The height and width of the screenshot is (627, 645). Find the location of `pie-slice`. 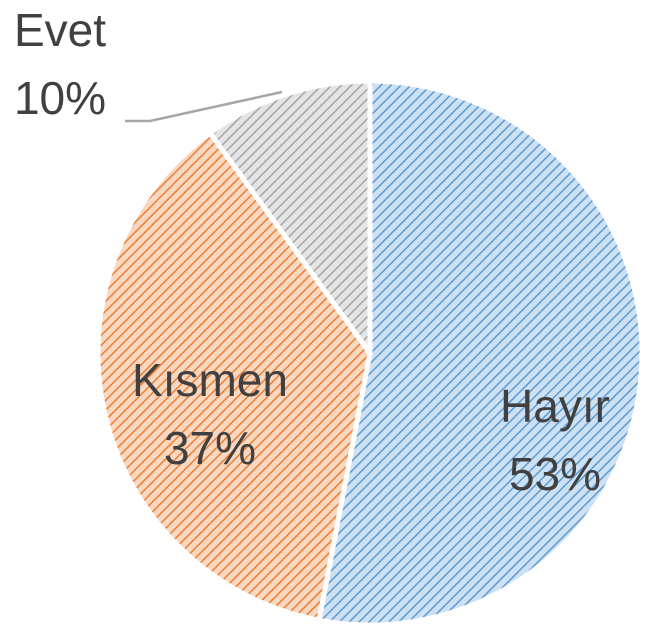

pie-slice is located at coordinates (290, 217).